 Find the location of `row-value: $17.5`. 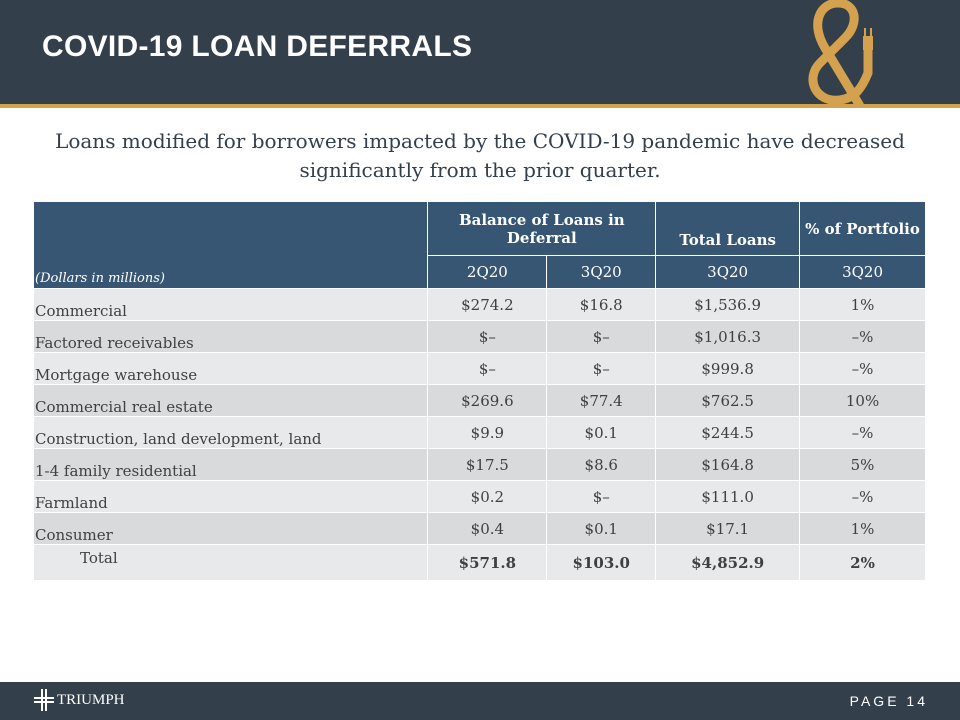

row-value: $17.5 is located at coordinates (487, 464).